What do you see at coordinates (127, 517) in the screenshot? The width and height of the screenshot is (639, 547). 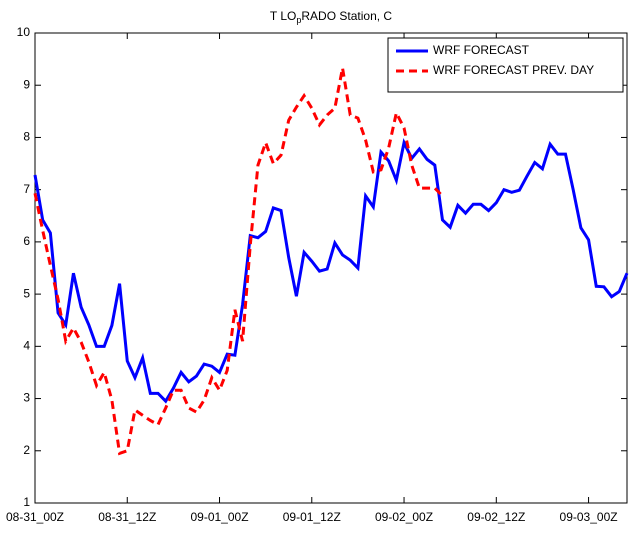 I see `x-tick-label: 08-31_12Z` at bounding box center [127, 517].